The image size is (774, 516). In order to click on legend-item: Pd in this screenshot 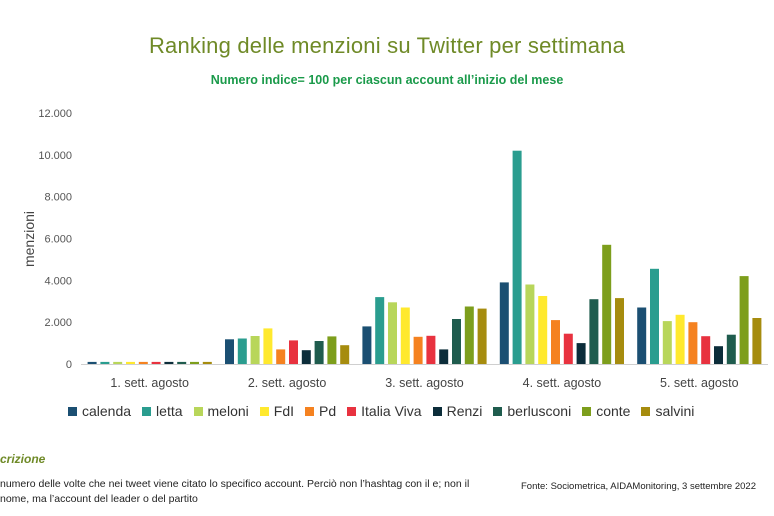, I will do `click(320, 411)`.